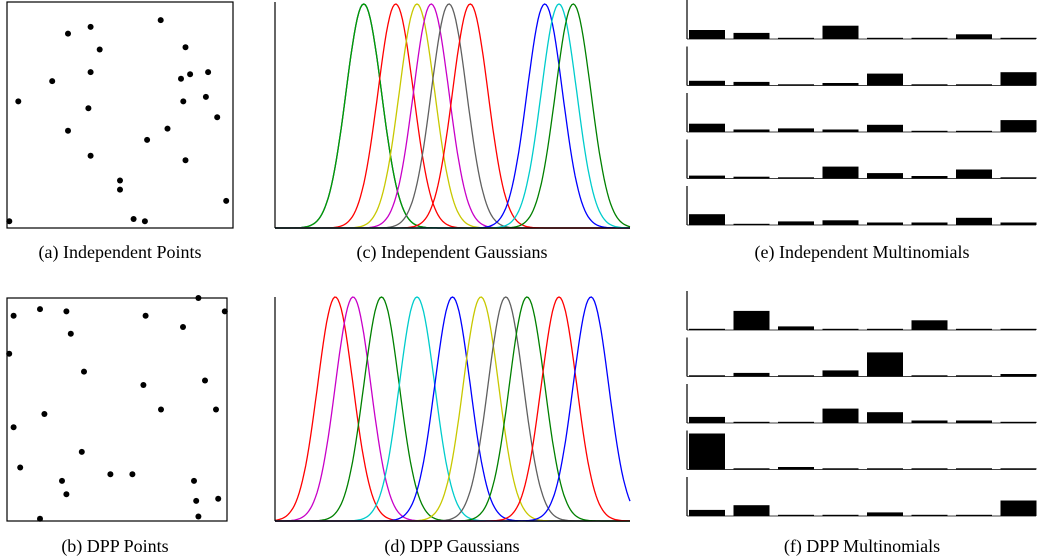  I want to click on panel-a-points, so click(118, 121).